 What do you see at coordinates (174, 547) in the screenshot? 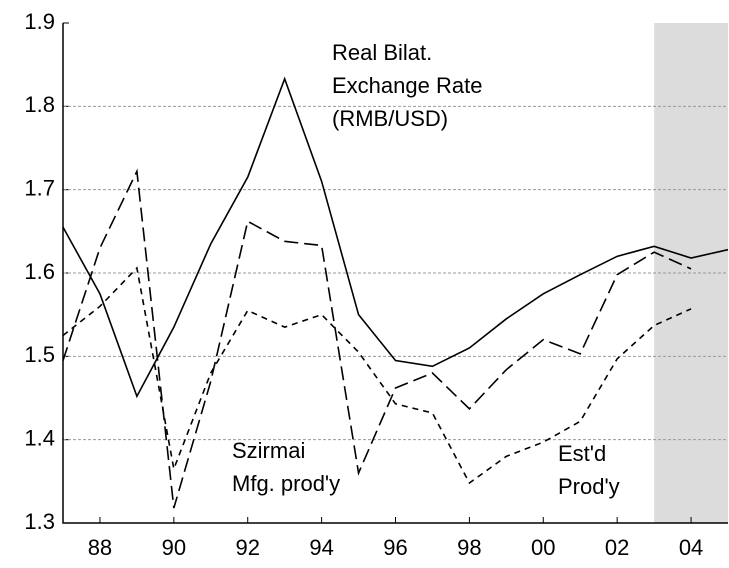
I see `x-tick-label: 90` at bounding box center [174, 547].